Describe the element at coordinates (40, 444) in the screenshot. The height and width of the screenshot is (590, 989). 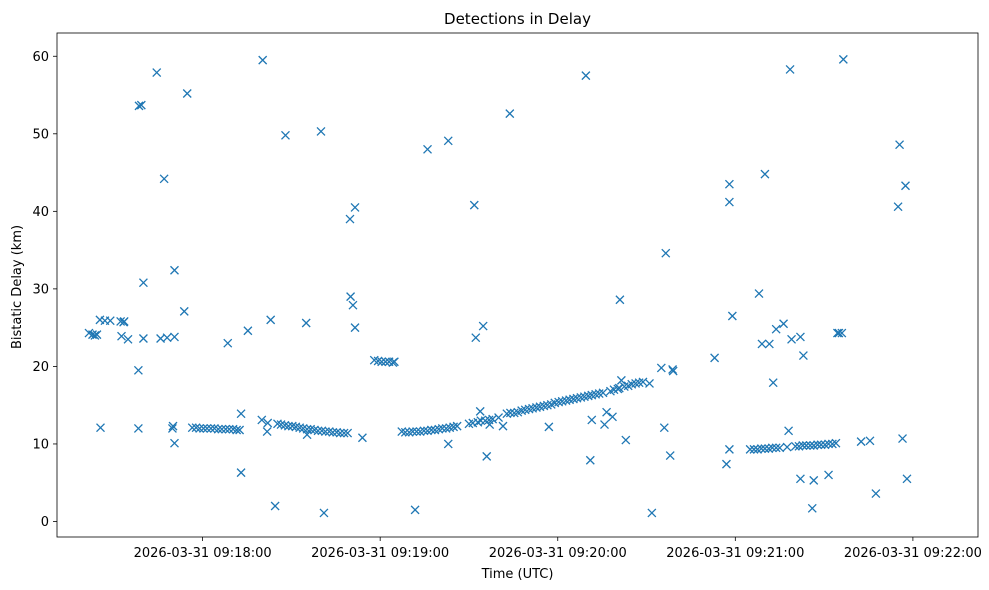
I see `y-tick-label: 10` at that location.